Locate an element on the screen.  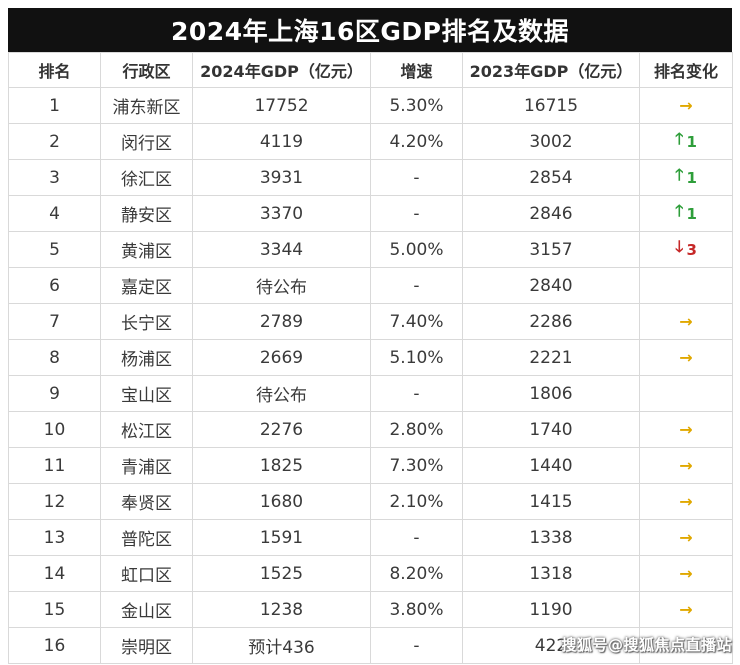
rank-cell: 2 is located at coordinates (54, 141).